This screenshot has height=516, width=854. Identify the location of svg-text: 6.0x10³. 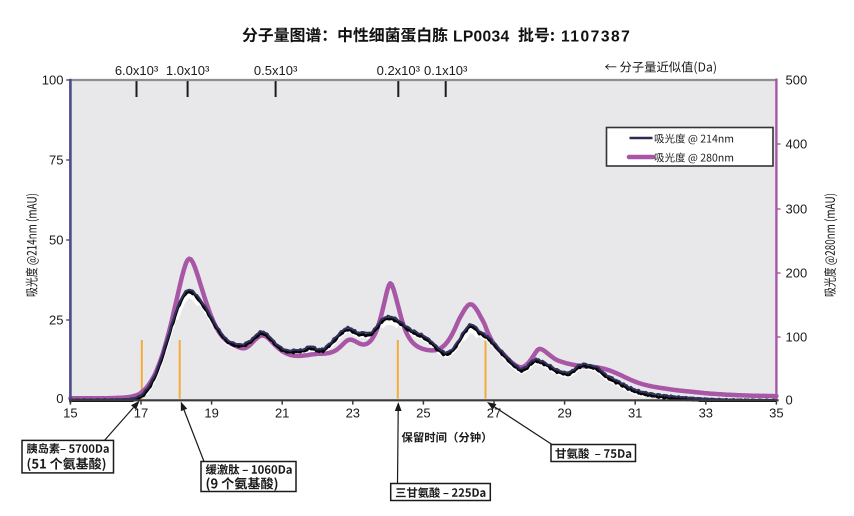
(137, 70).